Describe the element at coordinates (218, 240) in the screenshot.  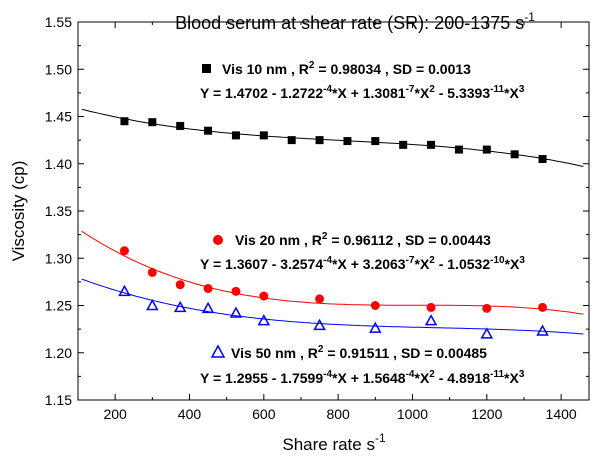
I see `legend-marker-circle` at that location.